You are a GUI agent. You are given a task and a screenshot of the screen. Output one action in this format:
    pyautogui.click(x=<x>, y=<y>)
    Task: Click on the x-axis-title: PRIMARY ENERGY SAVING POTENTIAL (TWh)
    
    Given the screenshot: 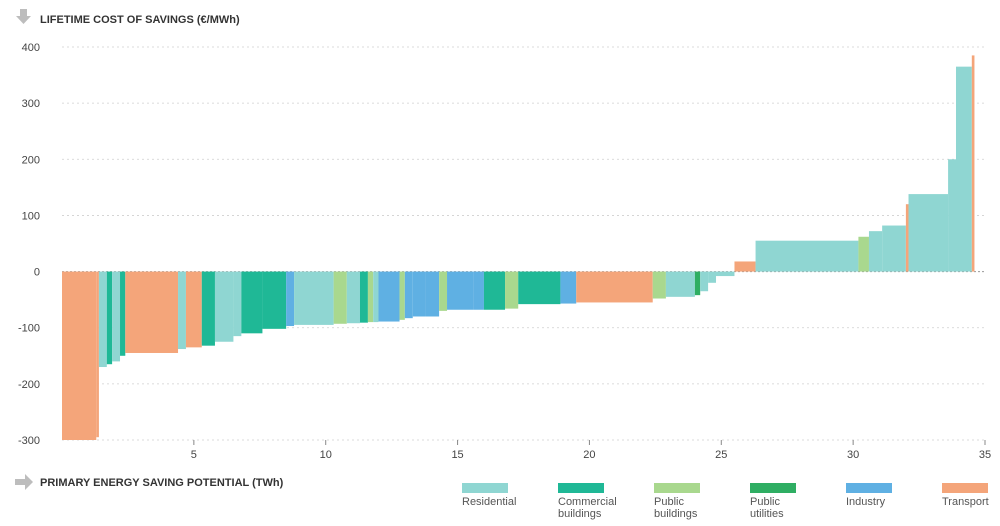 What is the action you would take?
    pyautogui.click(x=162, y=483)
    